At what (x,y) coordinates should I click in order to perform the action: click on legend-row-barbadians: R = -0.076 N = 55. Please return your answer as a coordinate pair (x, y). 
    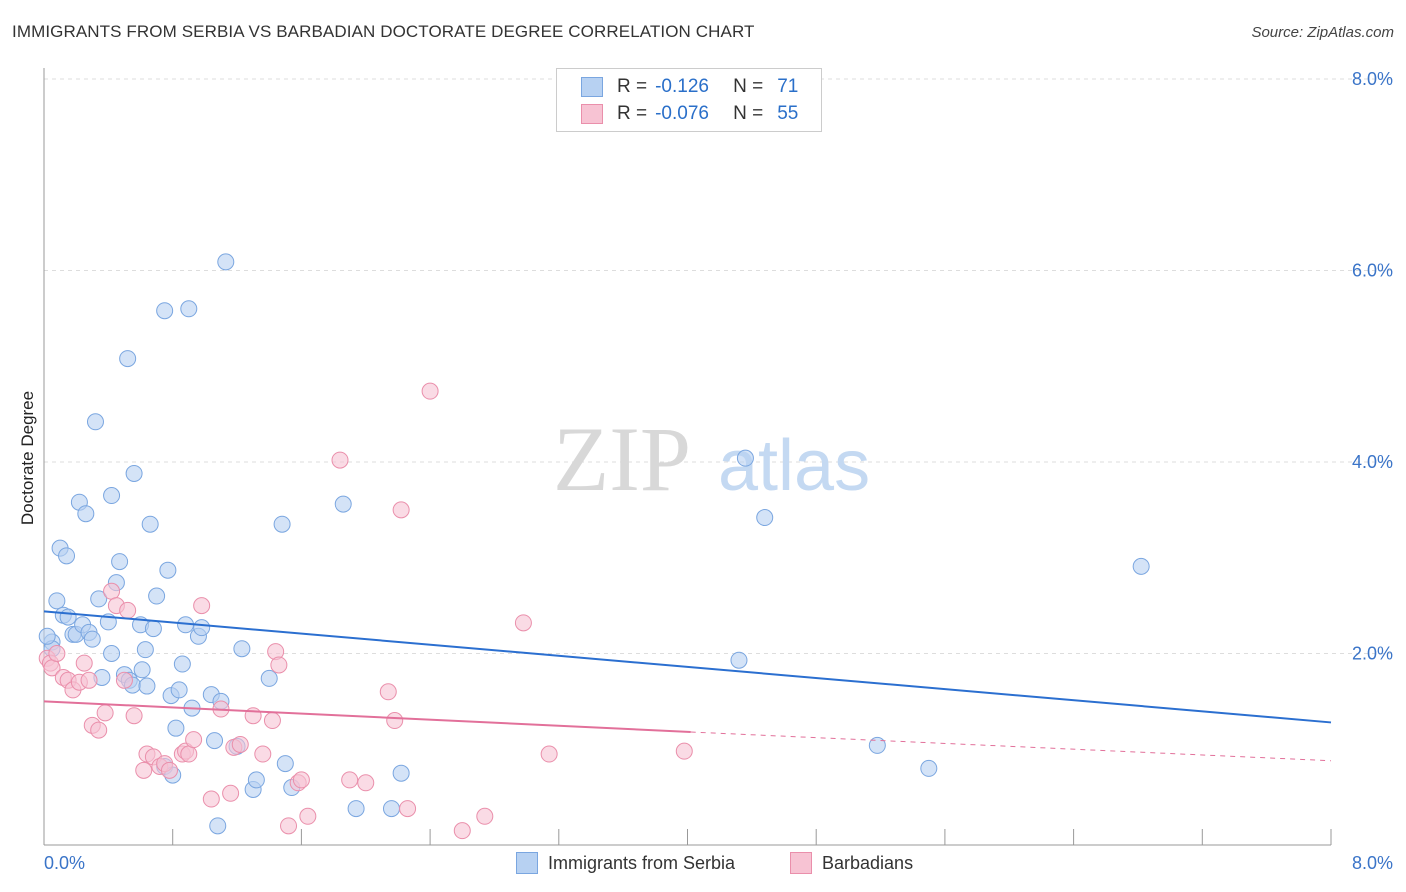
    Looking at the image, I should click on (689, 114).